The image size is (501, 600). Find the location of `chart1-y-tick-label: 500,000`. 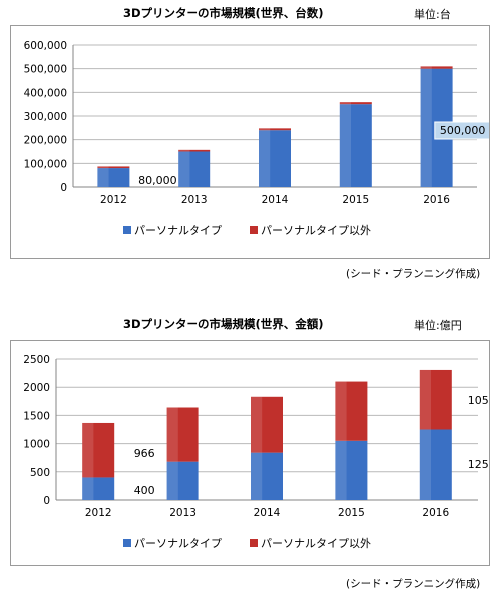

chart1-y-tick-label: 500,000 is located at coordinates (45, 70).